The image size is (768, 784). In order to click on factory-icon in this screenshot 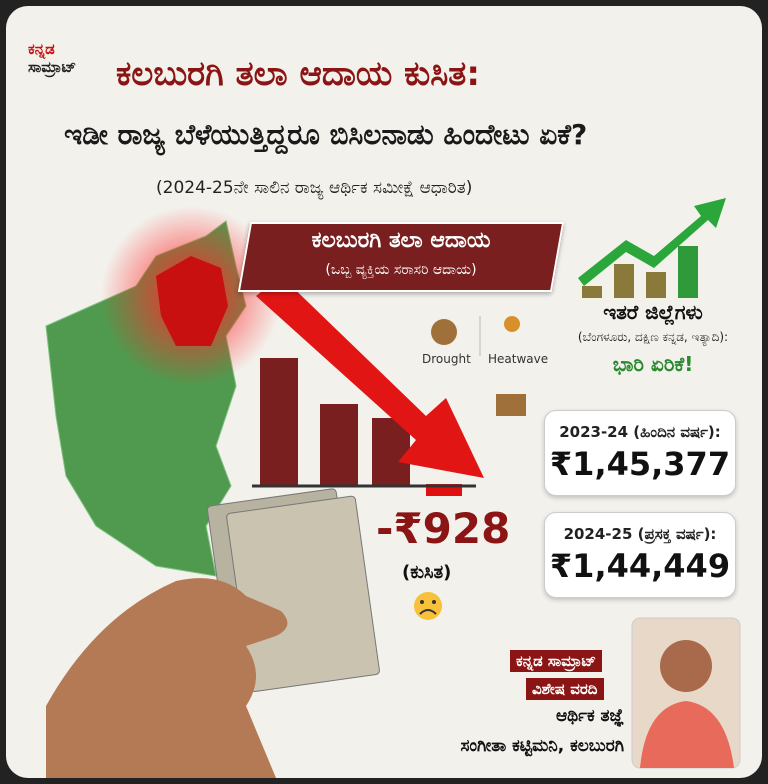, I will do `click(511, 405)`.